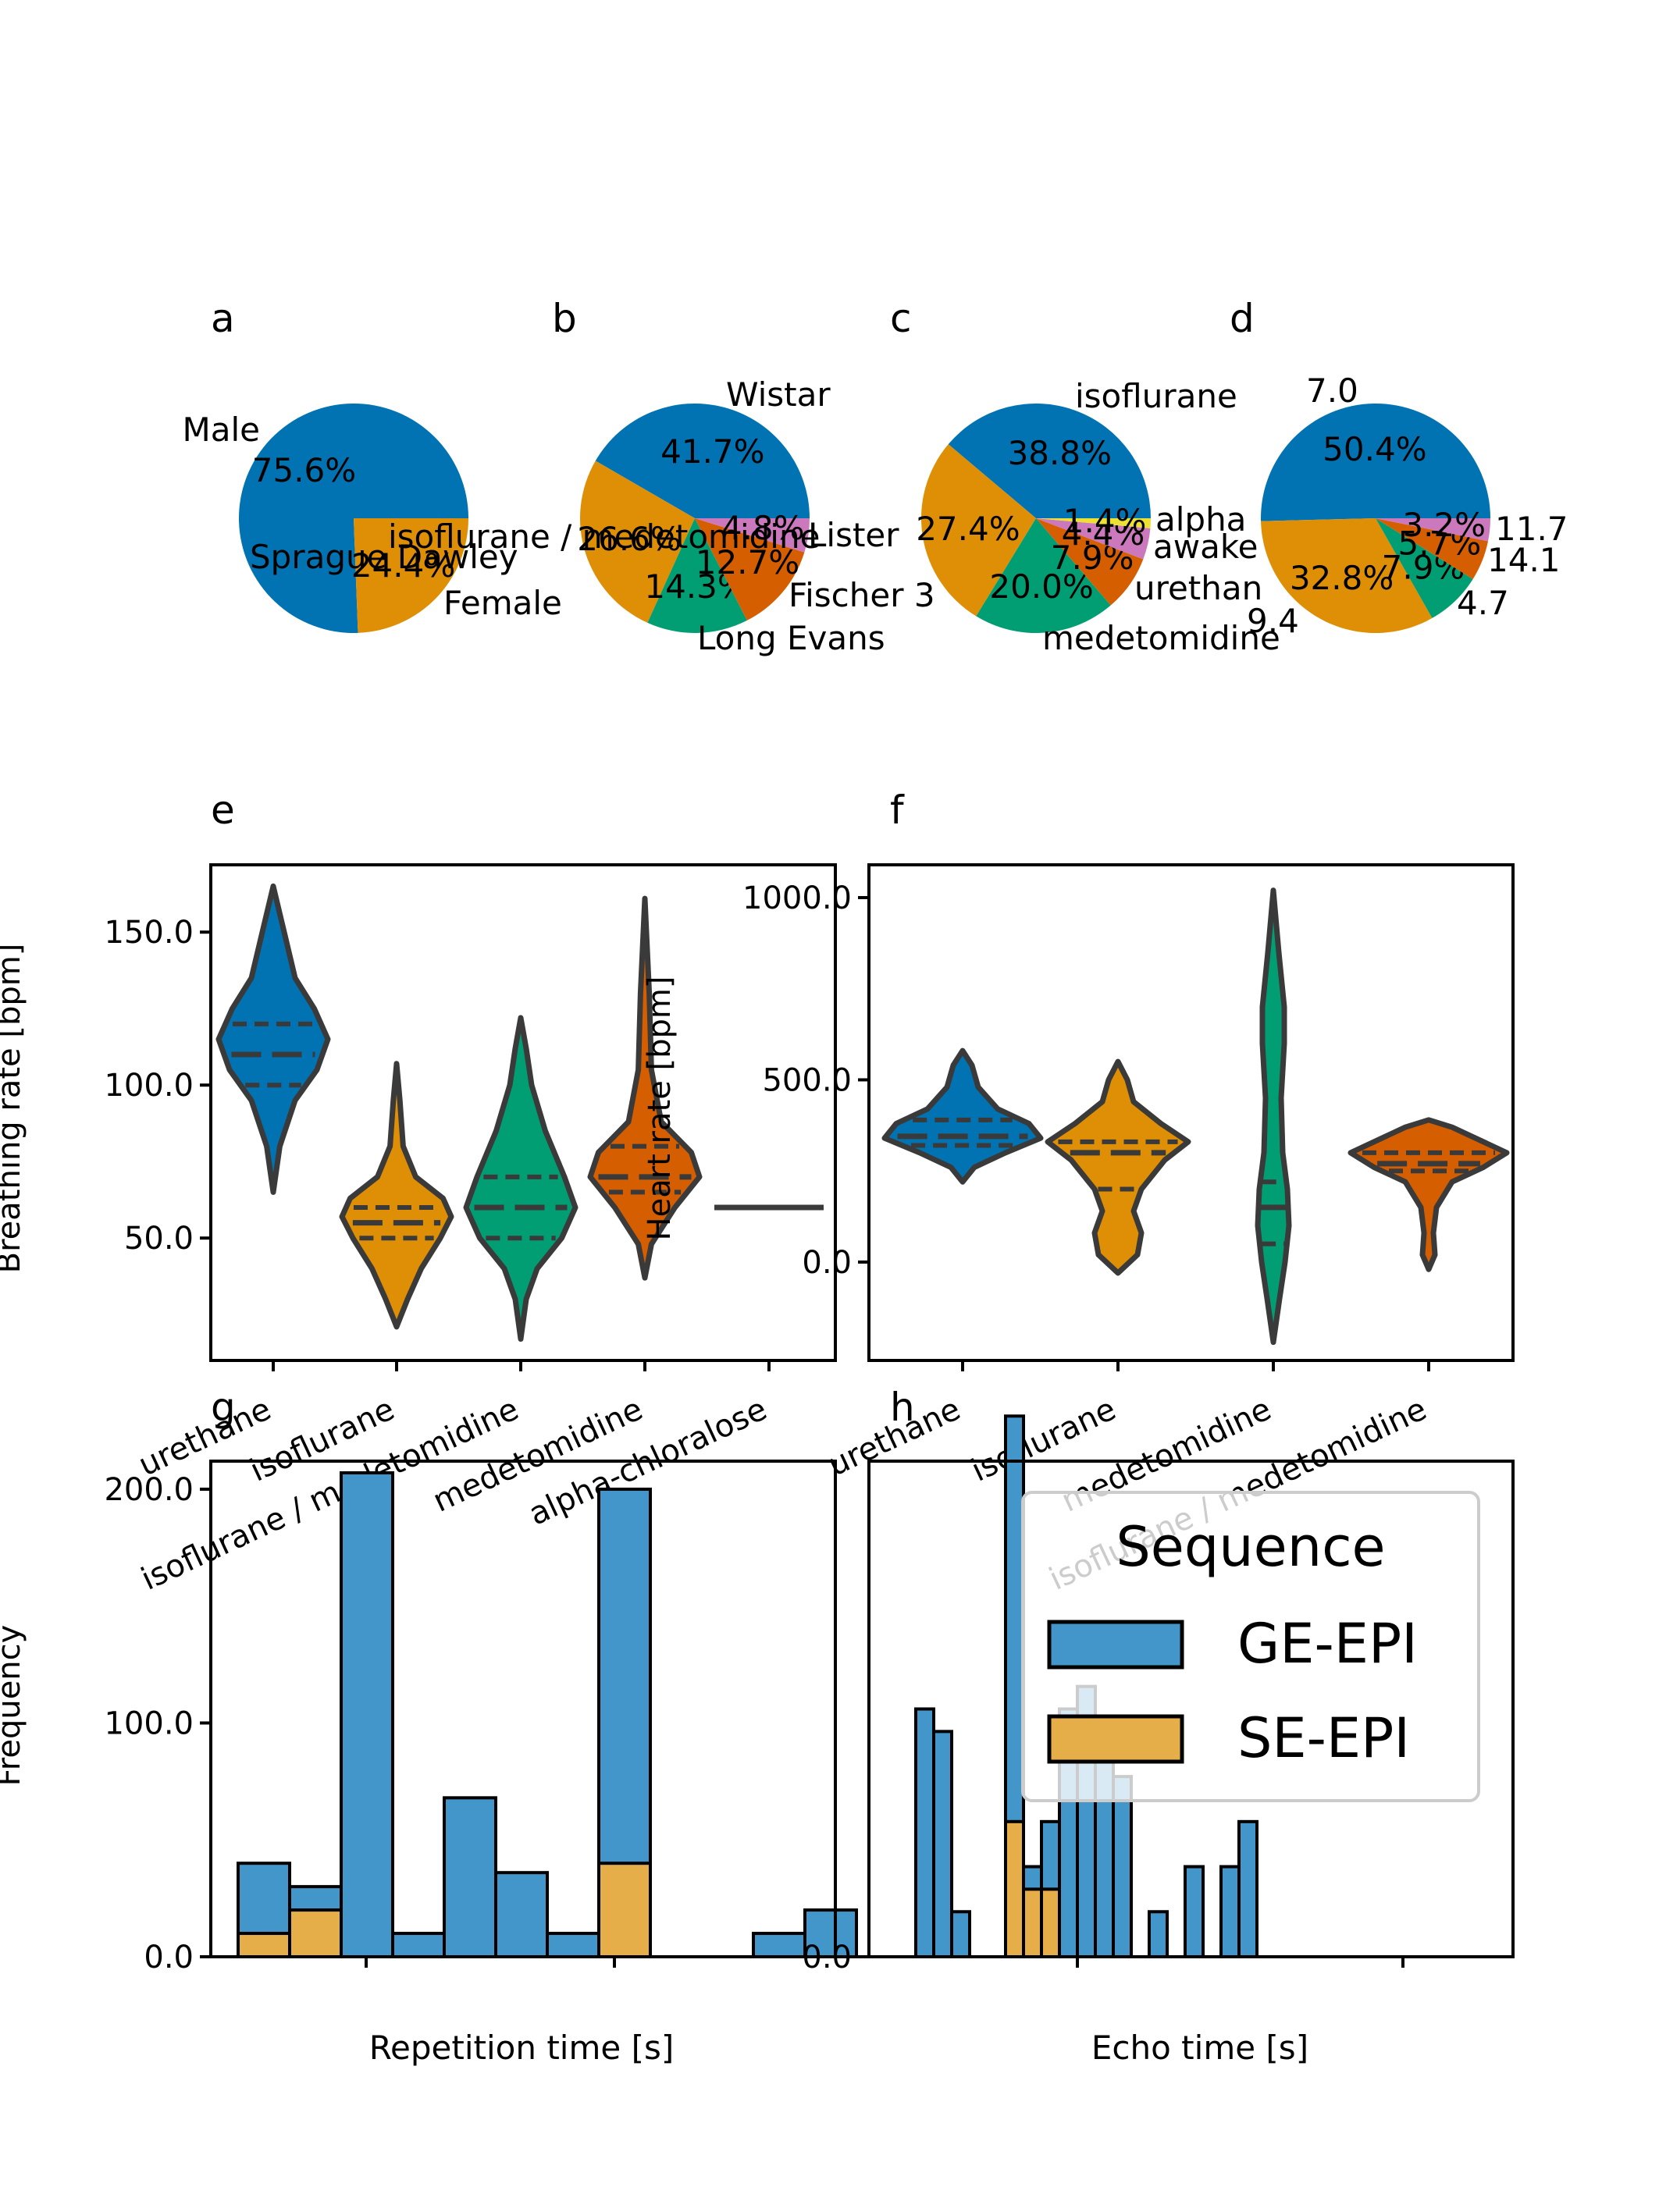 The height and width of the screenshot is (2212, 1659). What do you see at coordinates (1156, 396) in the screenshot?
I see `pie-c-label-isoflurane: isoflurane` at bounding box center [1156, 396].